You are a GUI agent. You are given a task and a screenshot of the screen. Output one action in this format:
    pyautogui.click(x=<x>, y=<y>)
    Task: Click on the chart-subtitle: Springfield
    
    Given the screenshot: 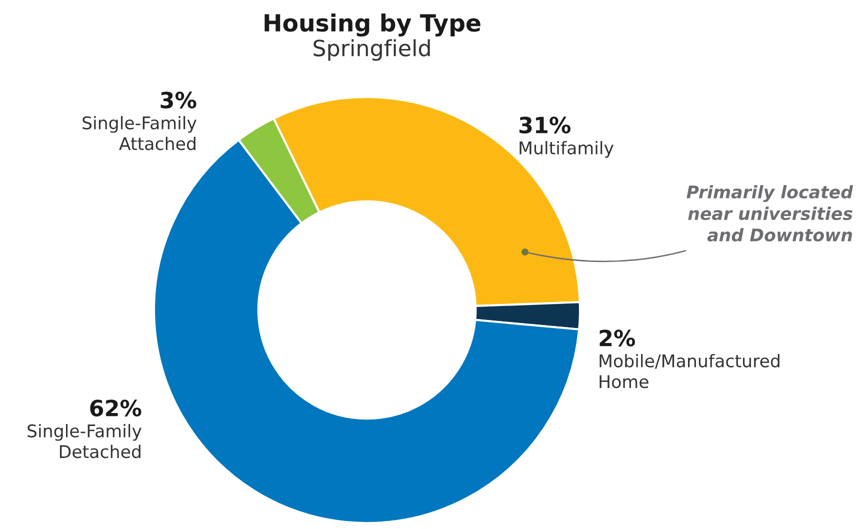 What is the action you would take?
    pyautogui.click(x=372, y=50)
    